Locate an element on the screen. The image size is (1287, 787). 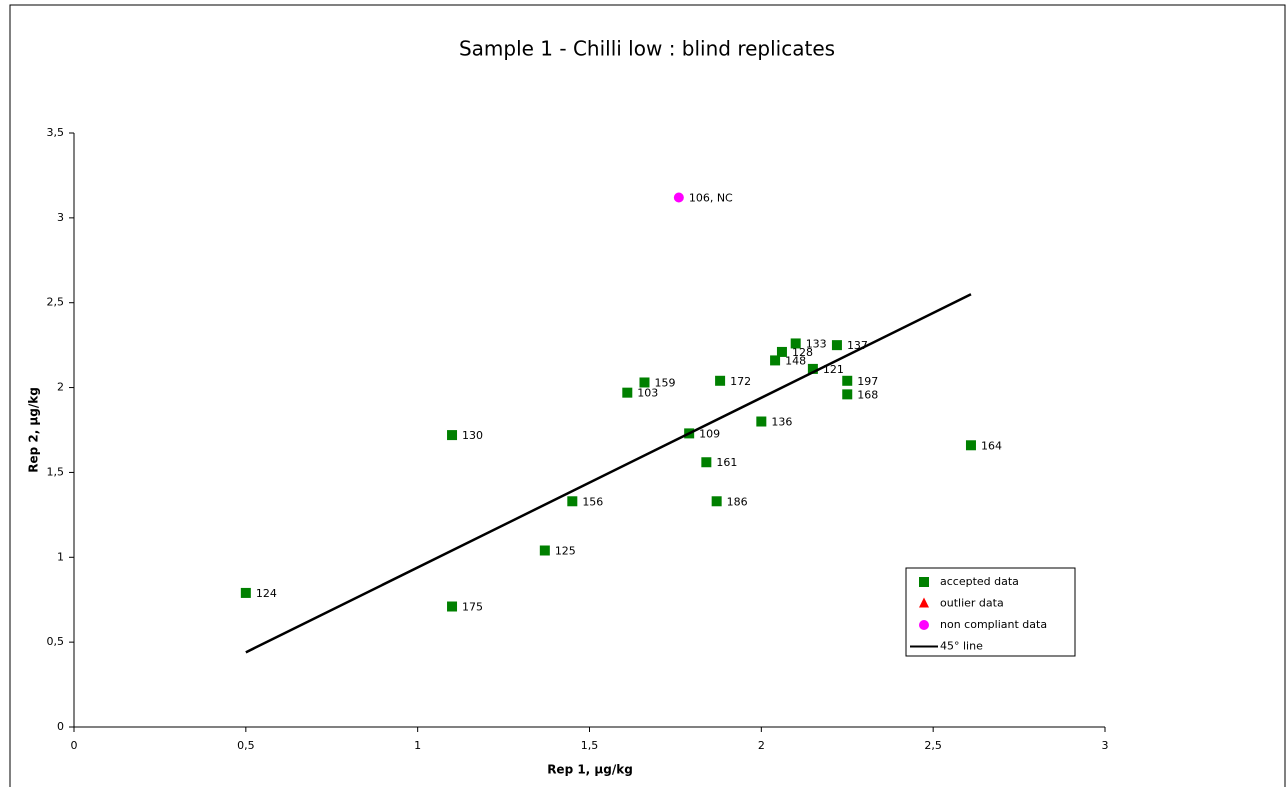
point-label: 168 is located at coordinates (867, 394).